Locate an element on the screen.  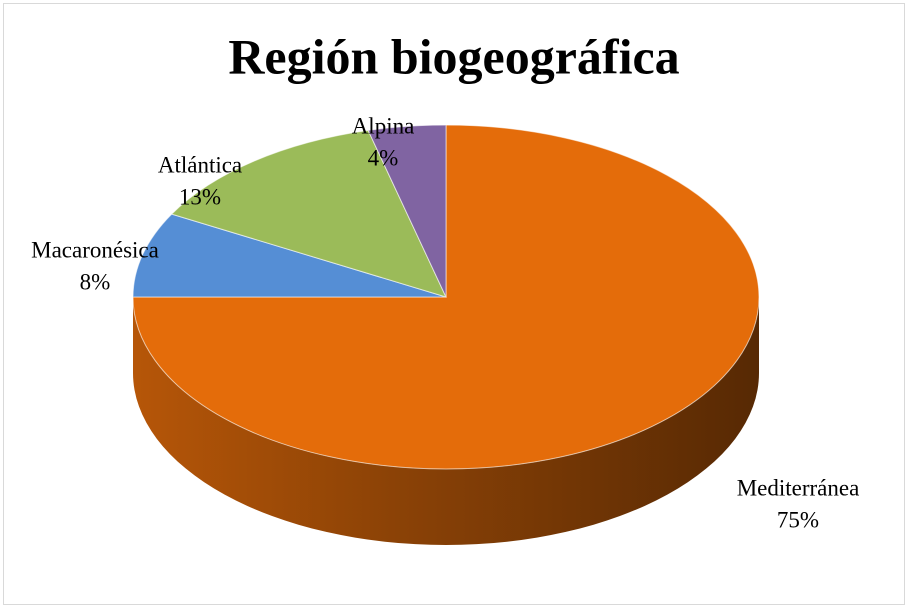
chart-title: Región biogeográfica is located at coordinates (453, 56).